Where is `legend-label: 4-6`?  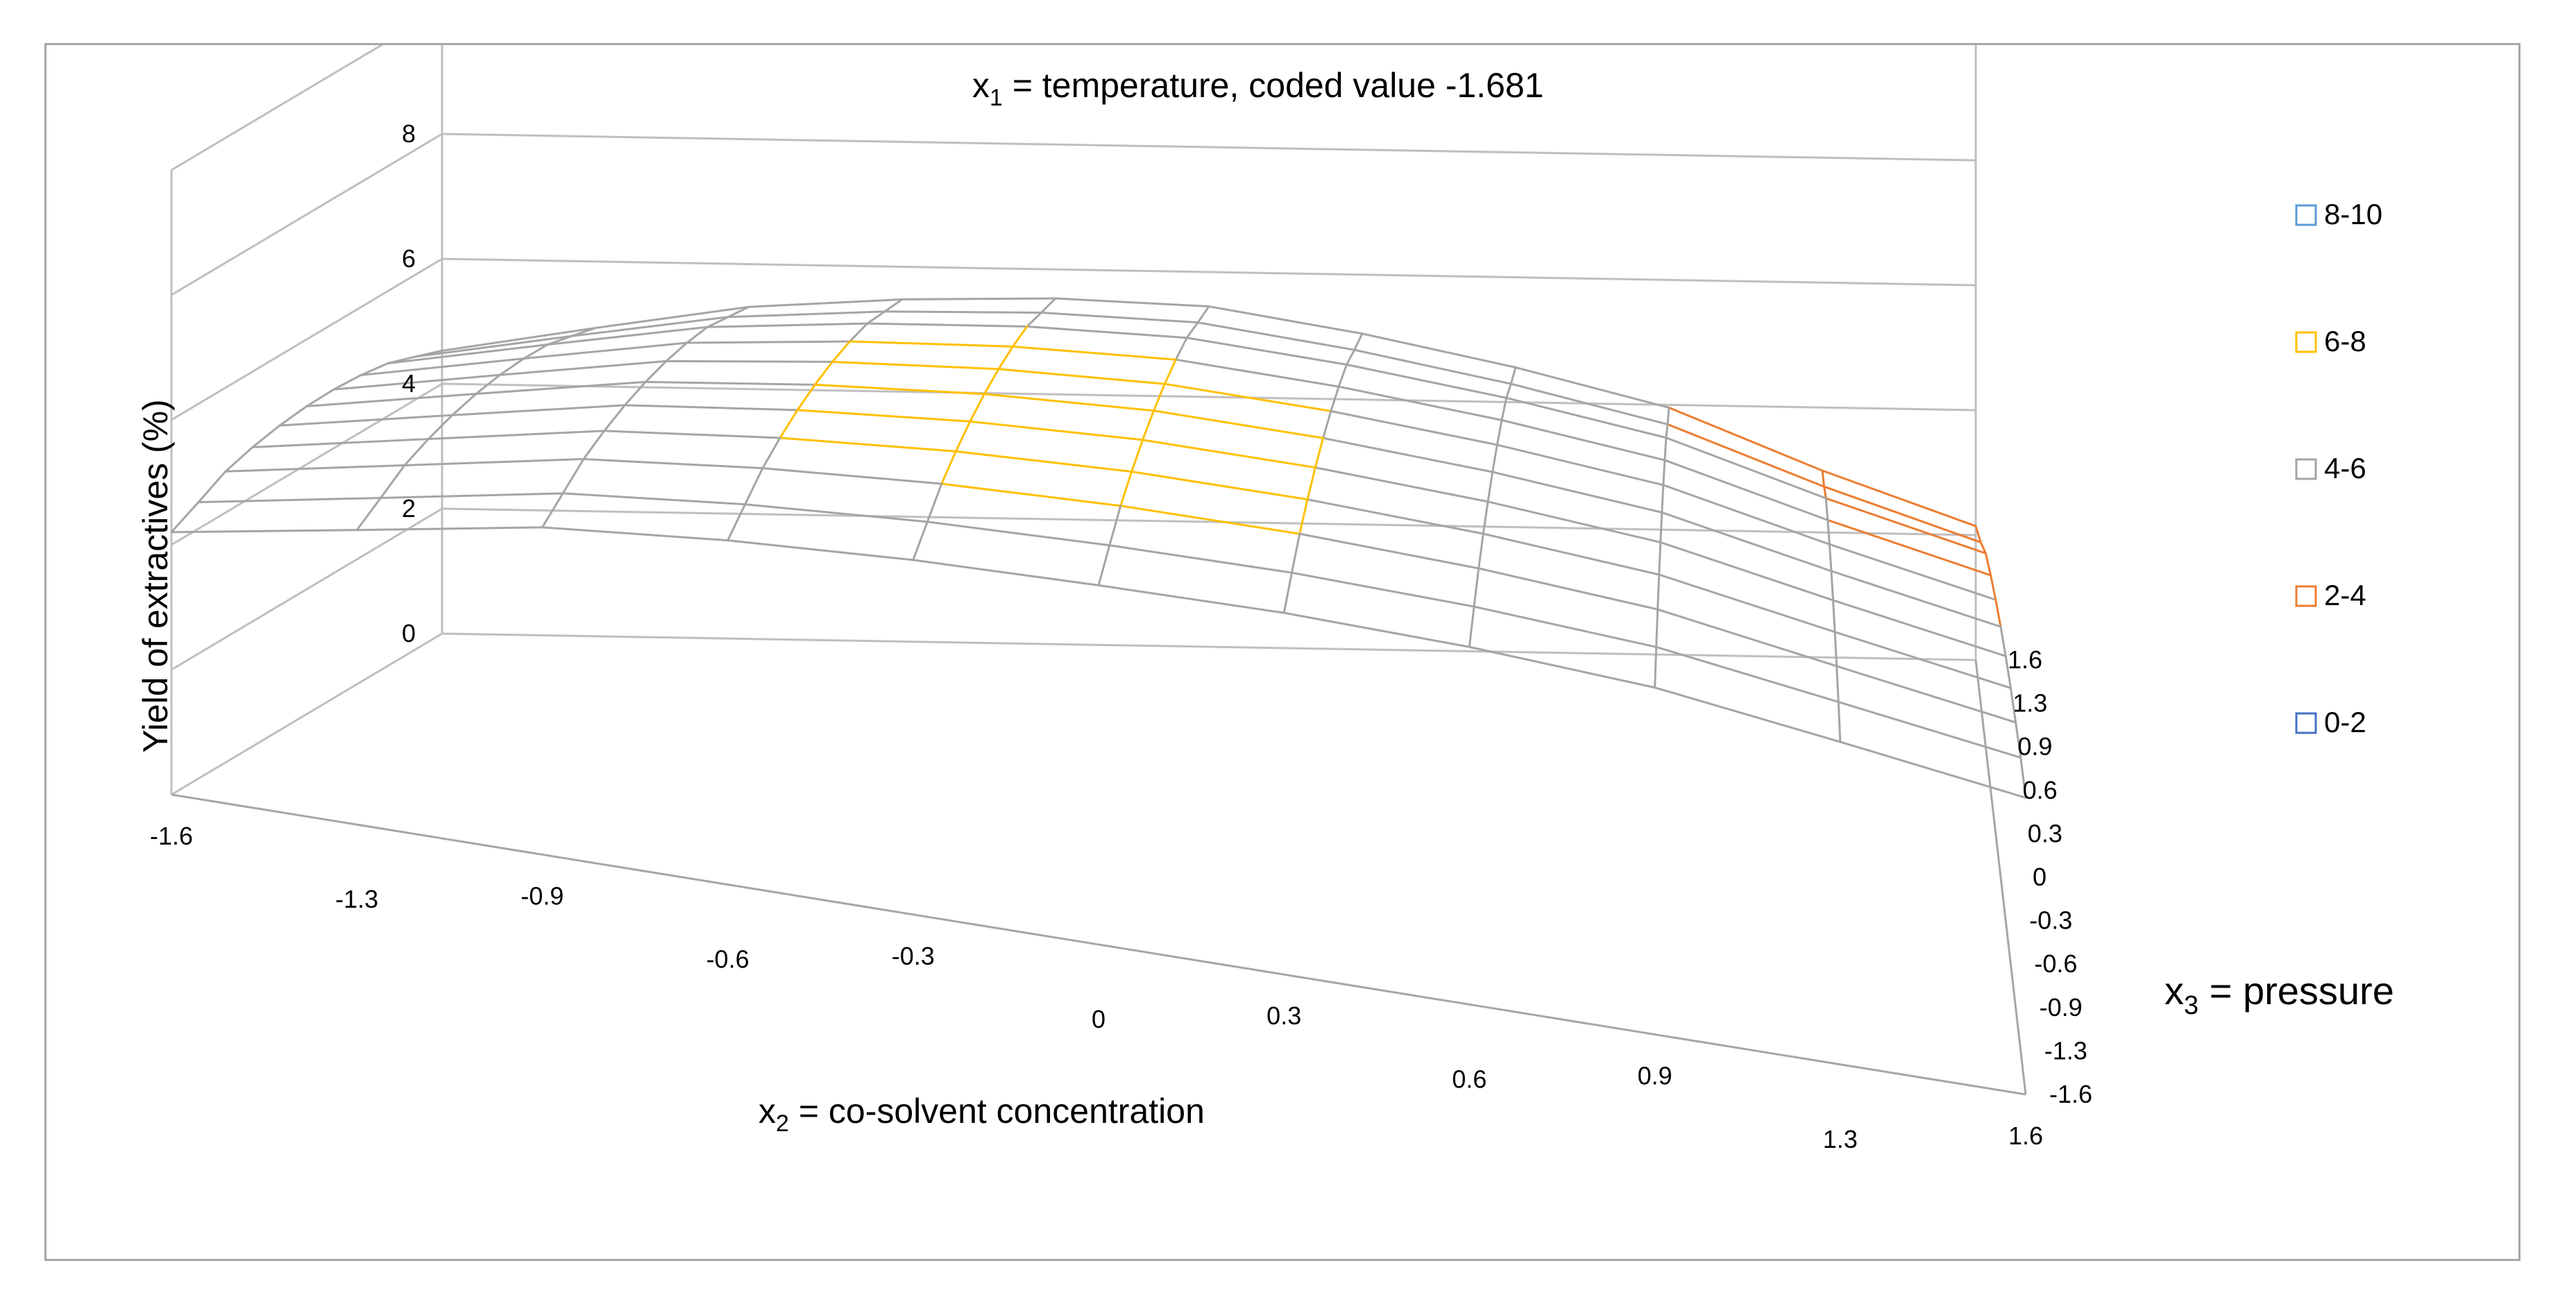
legend-label: 4-6 is located at coordinates (2345, 468).